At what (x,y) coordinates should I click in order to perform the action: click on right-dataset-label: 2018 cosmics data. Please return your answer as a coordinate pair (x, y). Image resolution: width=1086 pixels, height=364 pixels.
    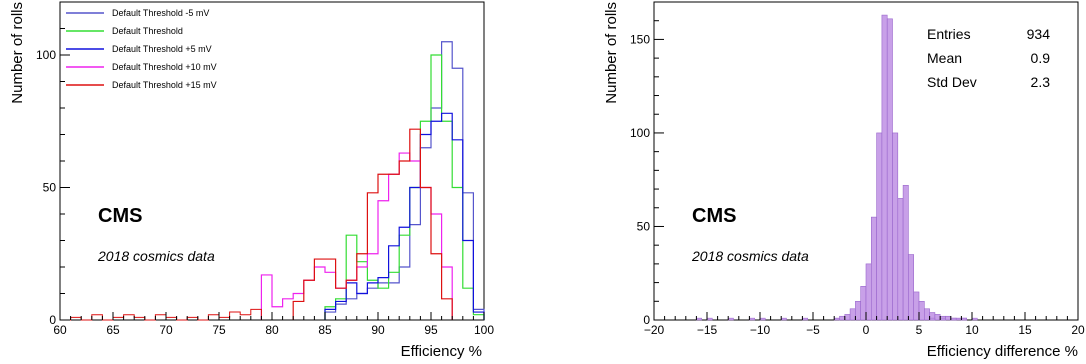
    Looking at the image, I should click on (750, 256).